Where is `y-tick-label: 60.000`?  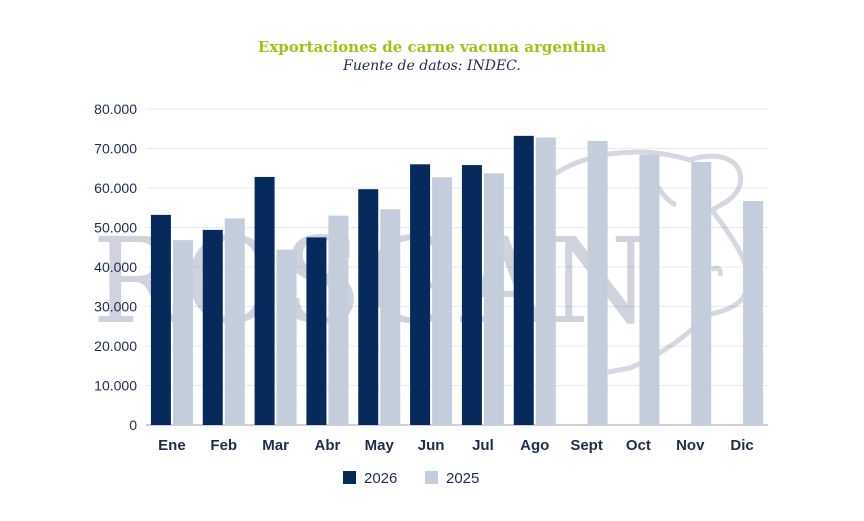
y-tick-label: 60.000 is located at coordinates (115, 188).